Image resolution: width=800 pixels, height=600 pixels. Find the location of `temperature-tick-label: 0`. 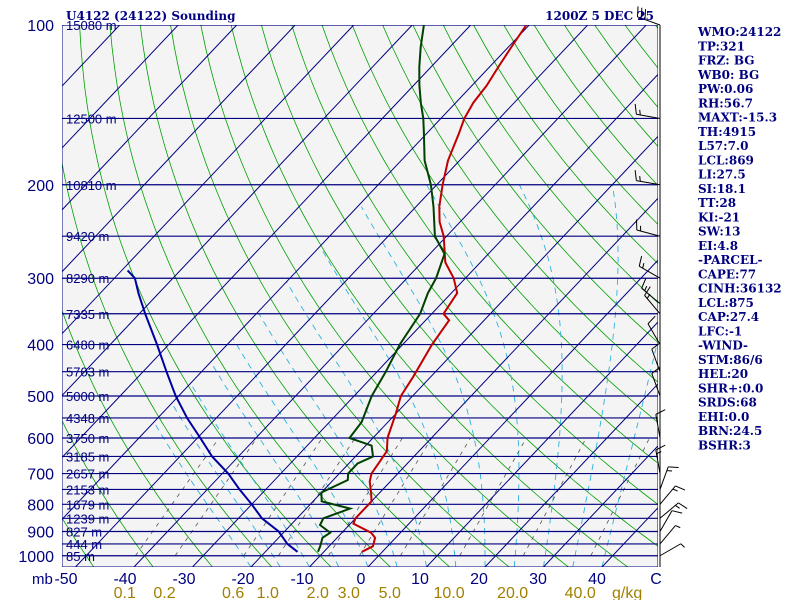

temperature-tick-label: 0 is located at coordinates (361, 579).